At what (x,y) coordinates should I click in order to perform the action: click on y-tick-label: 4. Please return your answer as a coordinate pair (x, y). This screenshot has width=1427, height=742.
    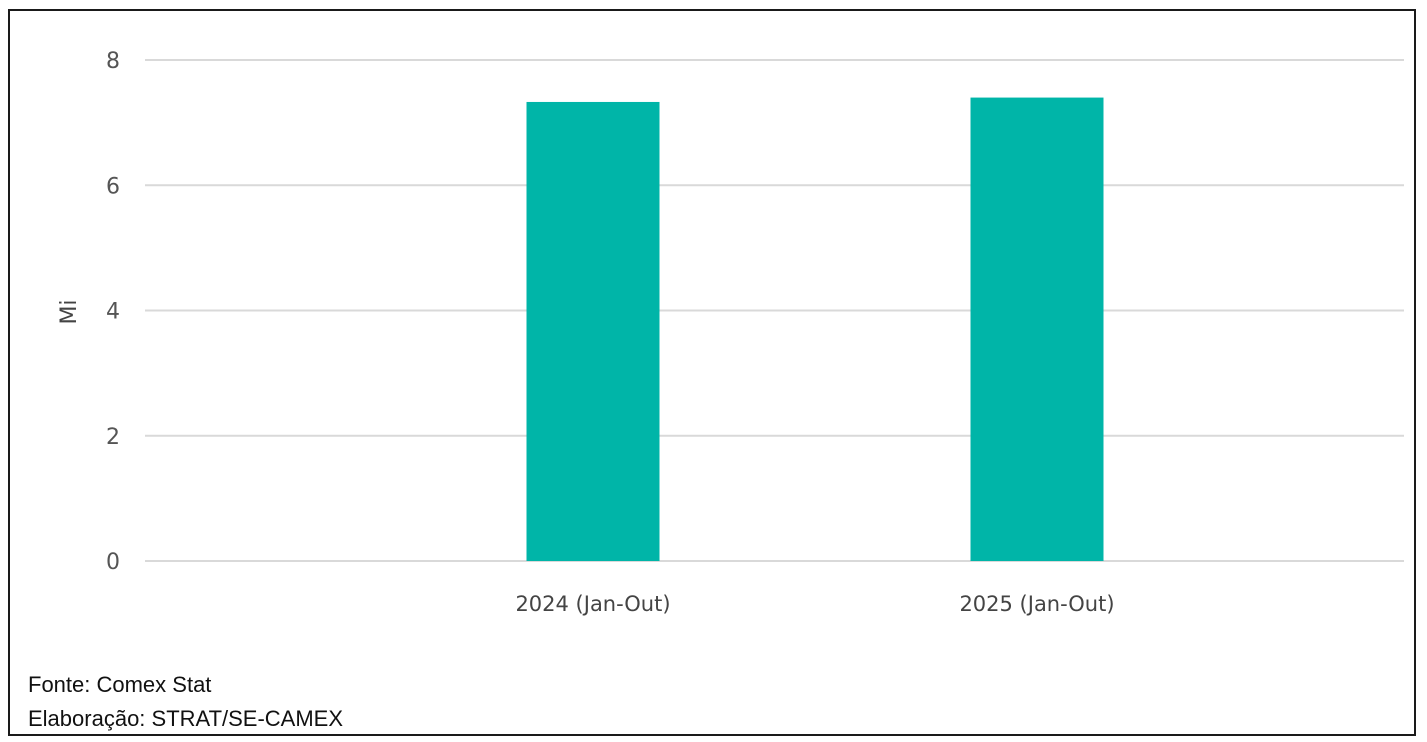
    Looking at the image, I should click on (113, 312).